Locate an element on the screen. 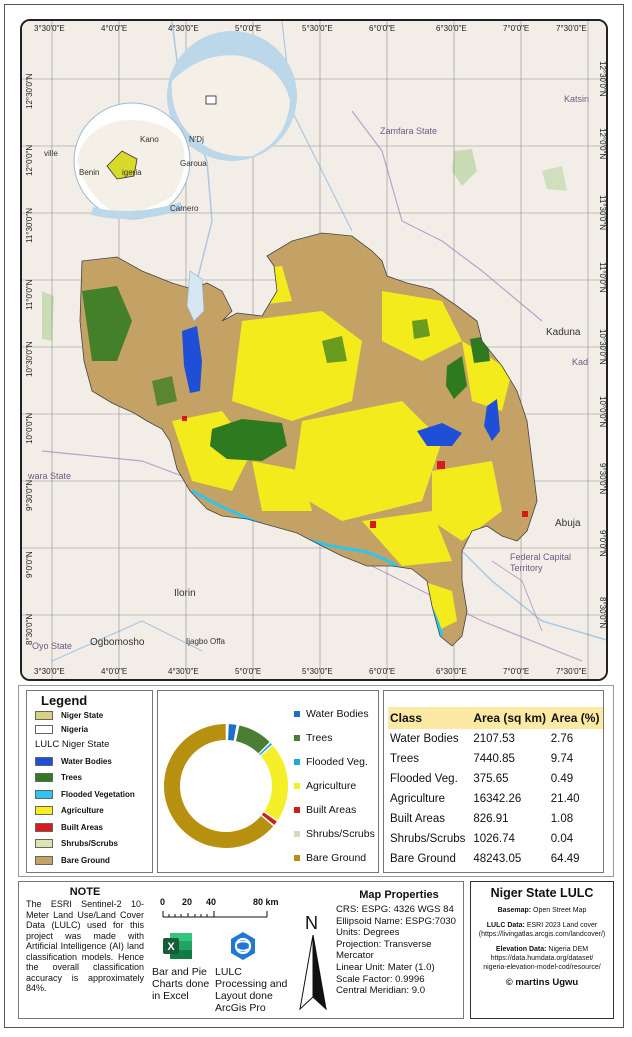 This screenshot has height=1037, width=632. label-zamfara: Zamfara State is located at coordinates (409, 131).